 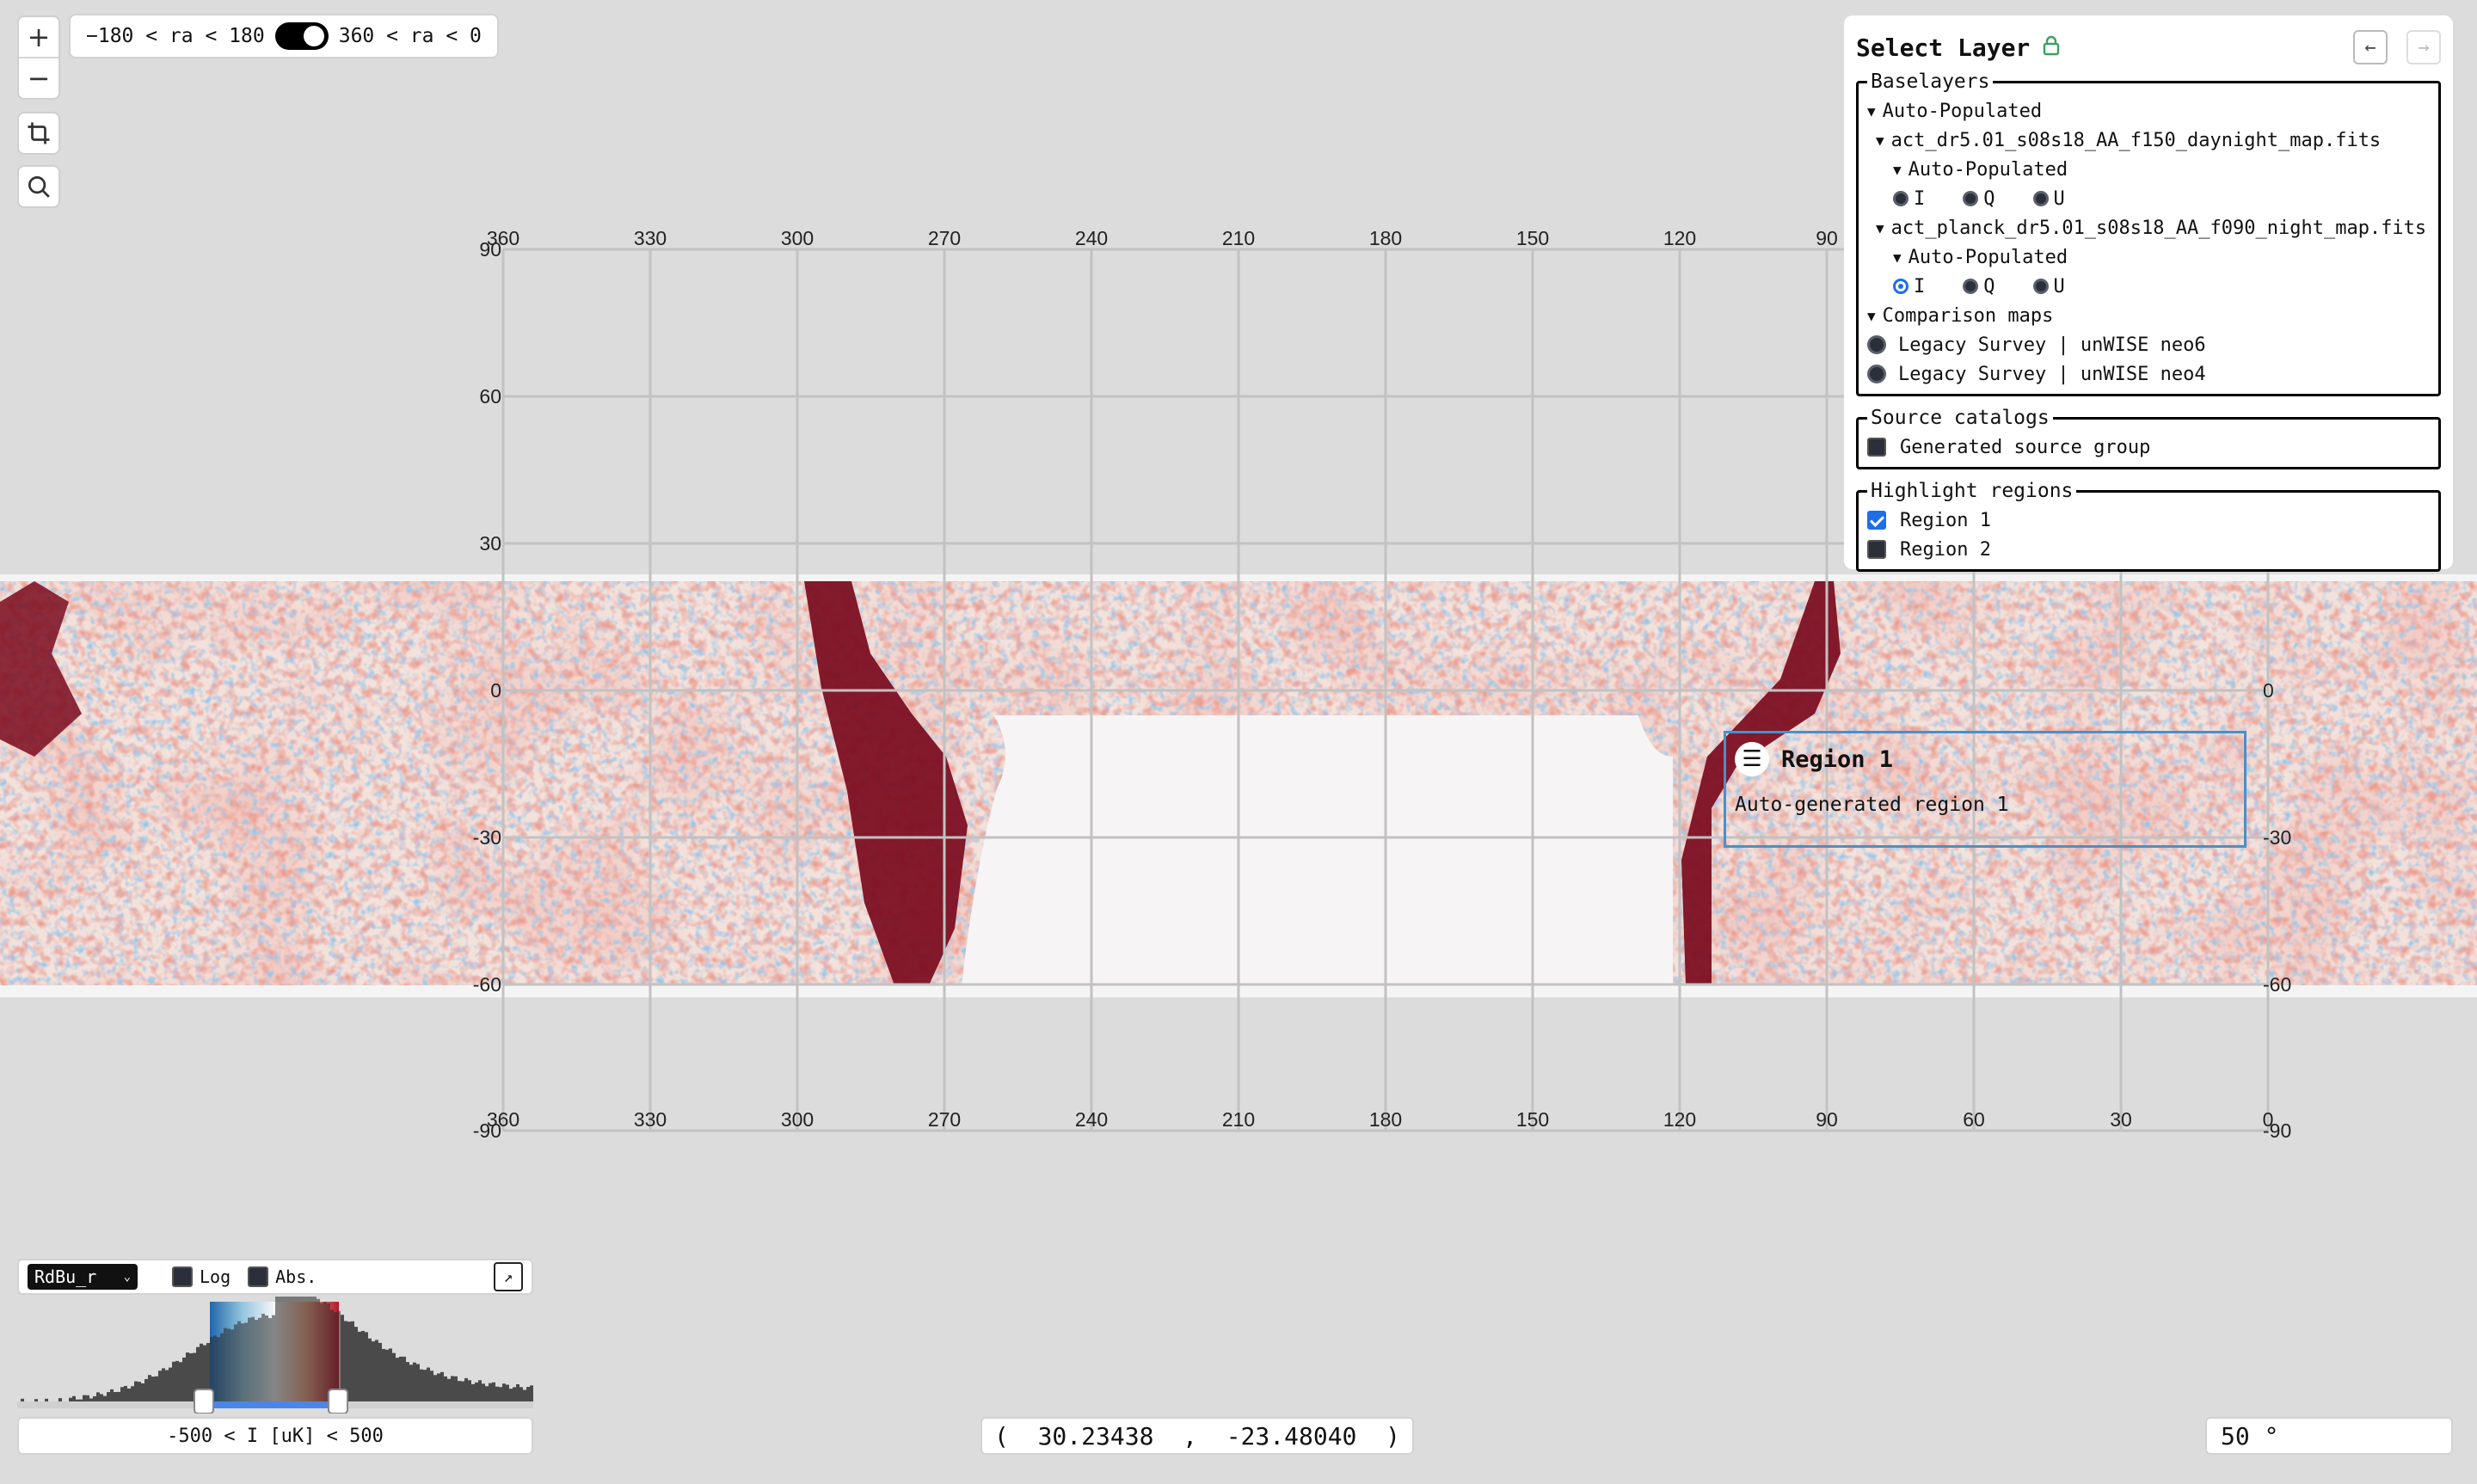 What do you see at coordinates (2149, 374) in the screenshot?
I see `comparison-radio: Legacy Survey | unWISE neo4` at bounding box center [2149, 374].